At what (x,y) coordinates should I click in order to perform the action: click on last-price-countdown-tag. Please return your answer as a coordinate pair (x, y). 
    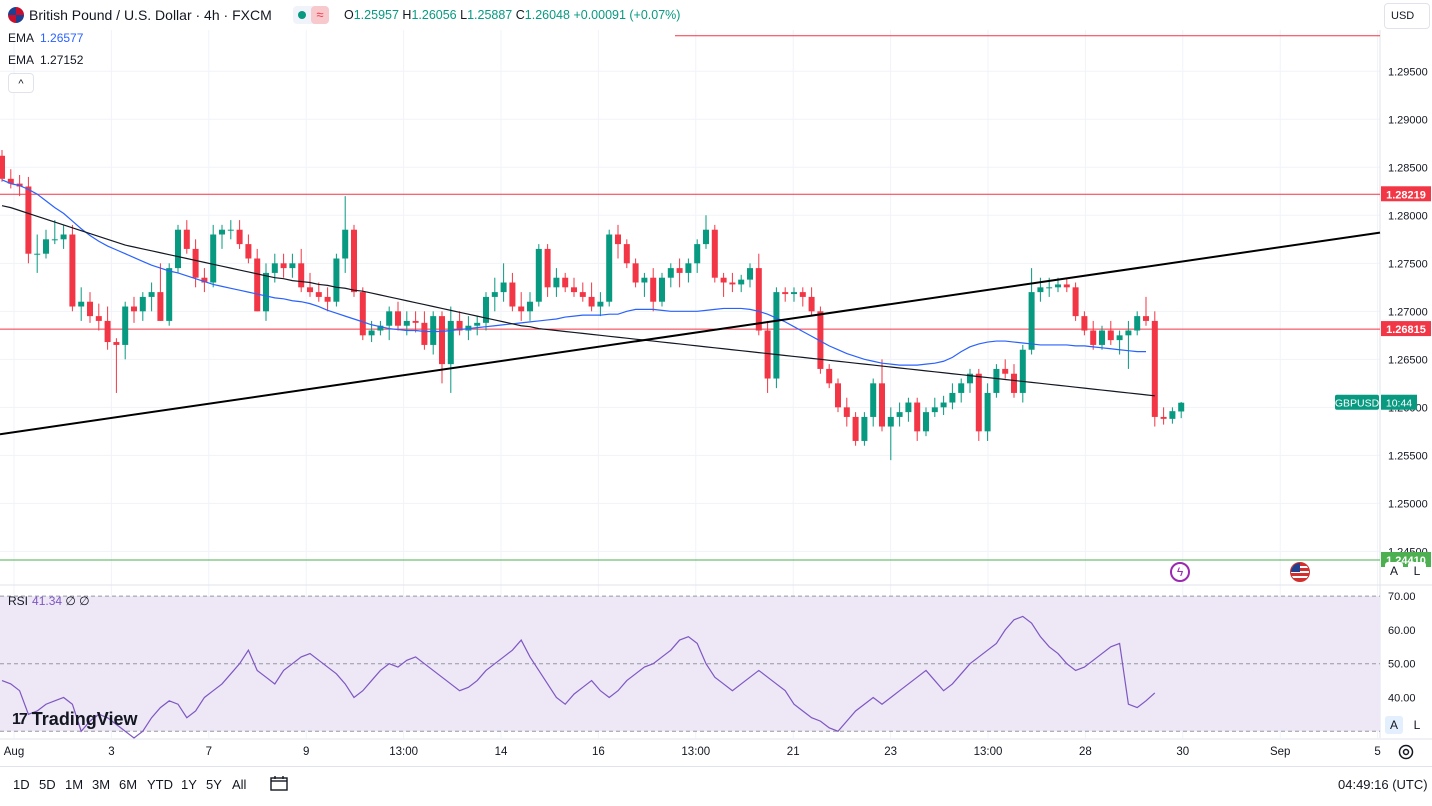
    Looking at the image, I should click on (1399, 402).